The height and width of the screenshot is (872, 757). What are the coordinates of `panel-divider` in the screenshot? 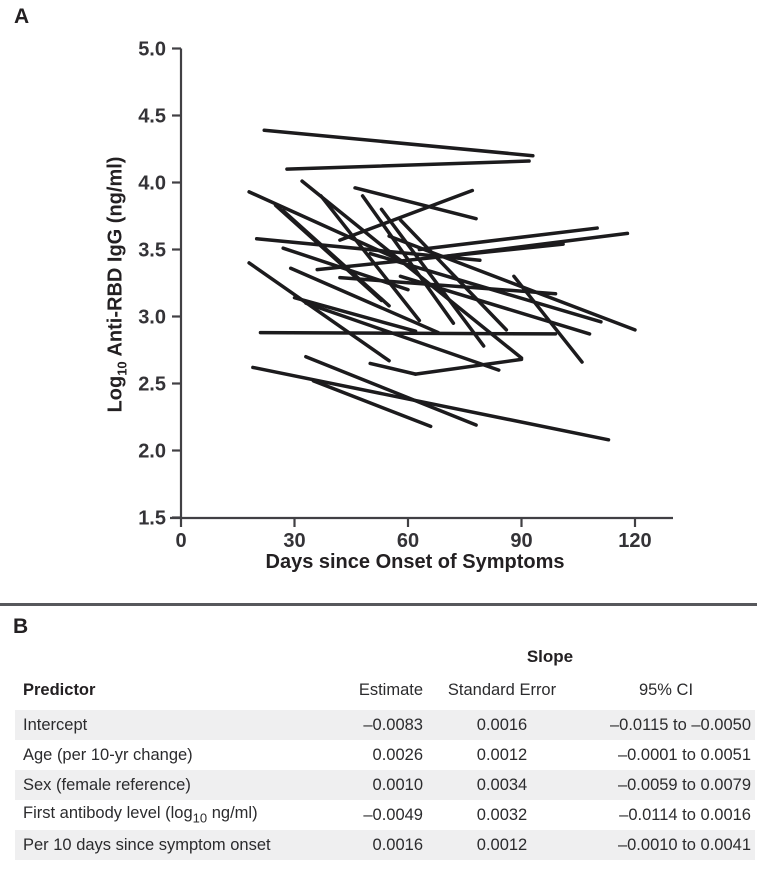 It's located at (378, 604).